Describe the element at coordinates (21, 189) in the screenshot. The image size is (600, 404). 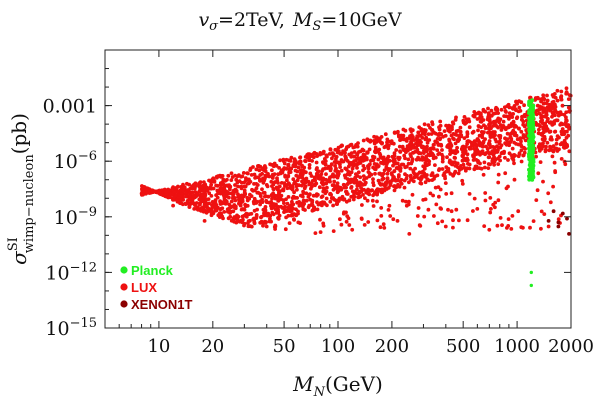
I see `y-axis-label: σSIwimp−nucleon(pb)` at that location.